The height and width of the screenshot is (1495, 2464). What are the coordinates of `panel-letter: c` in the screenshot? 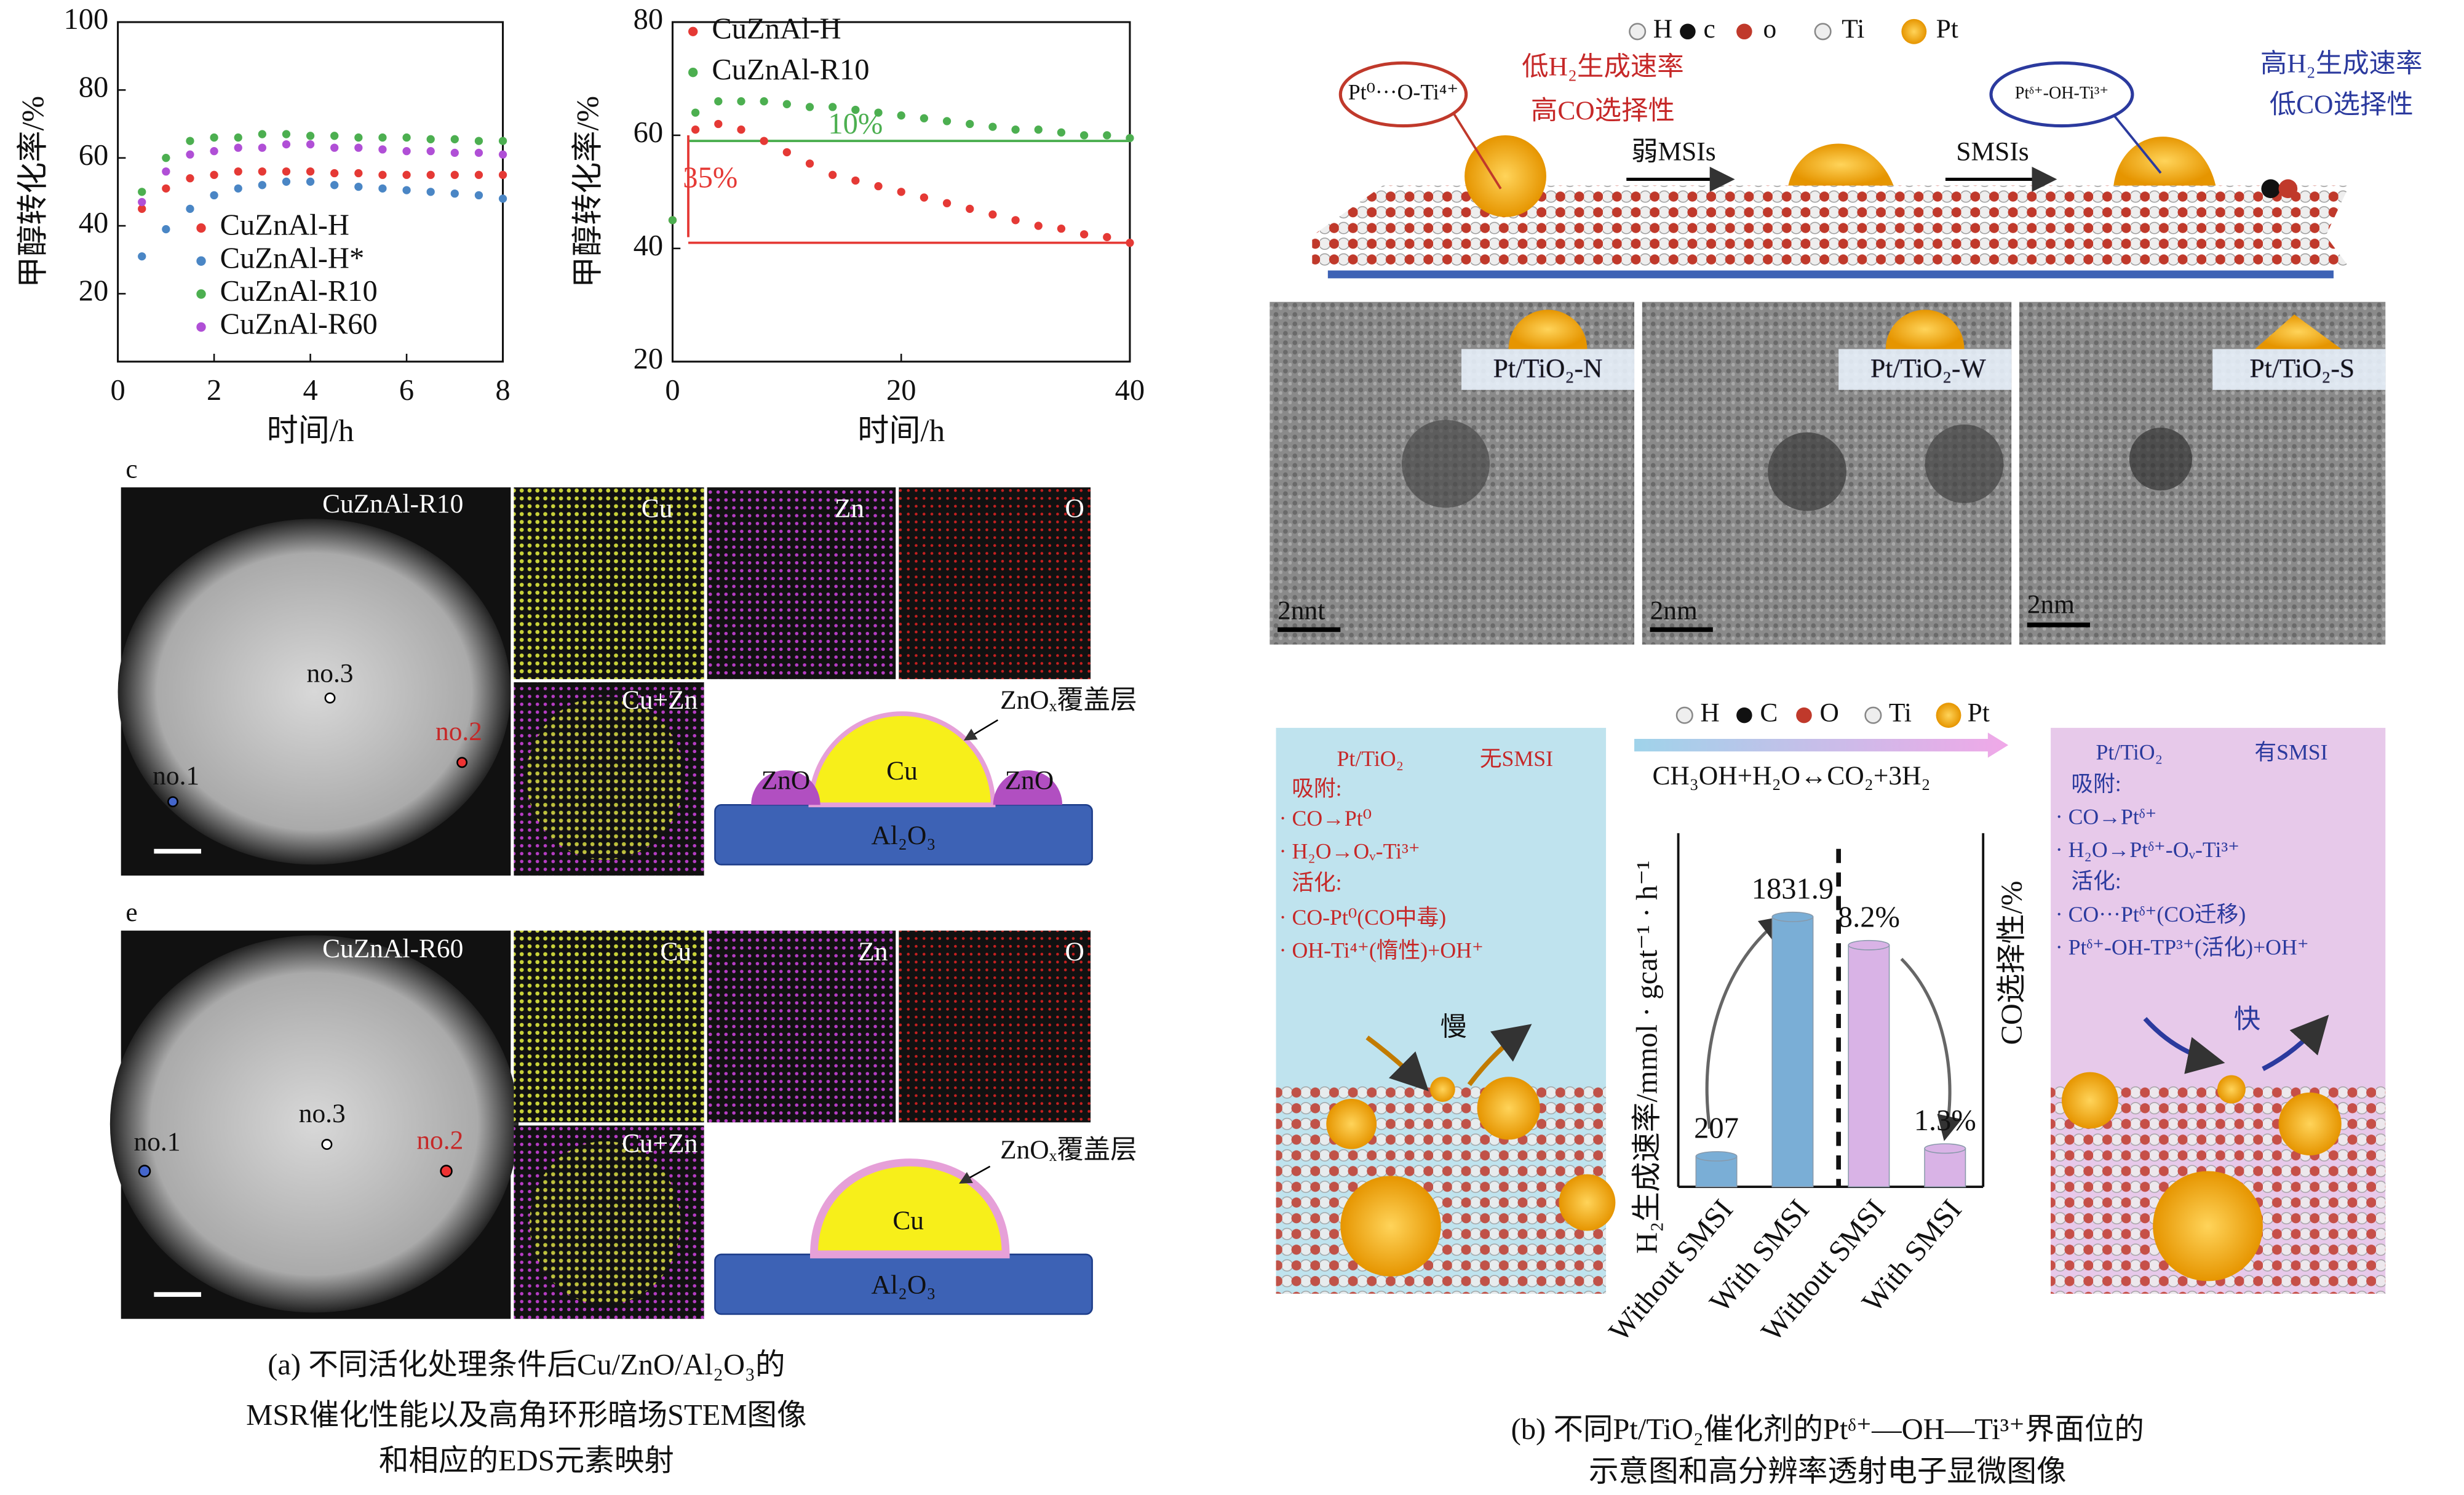 It's located at (131, 469).